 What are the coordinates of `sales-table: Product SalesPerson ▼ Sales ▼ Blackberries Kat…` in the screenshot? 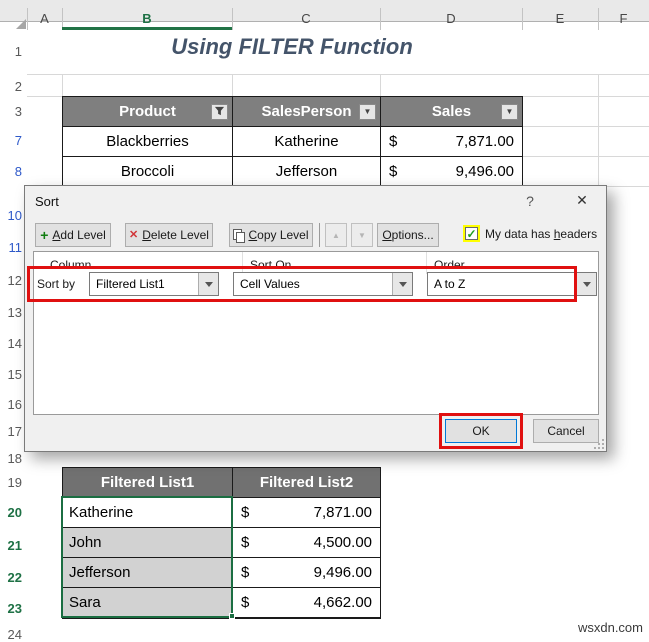 It's located at (292, 142).